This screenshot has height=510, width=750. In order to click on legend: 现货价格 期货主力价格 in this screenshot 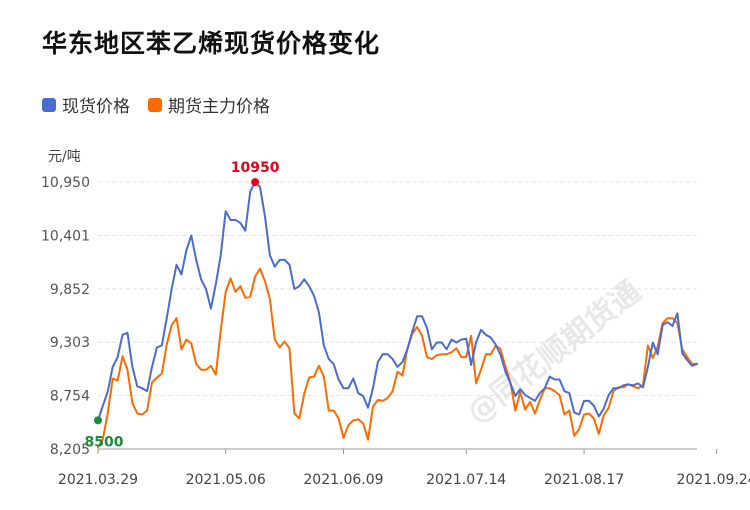, I will do `click(165, 104)`.